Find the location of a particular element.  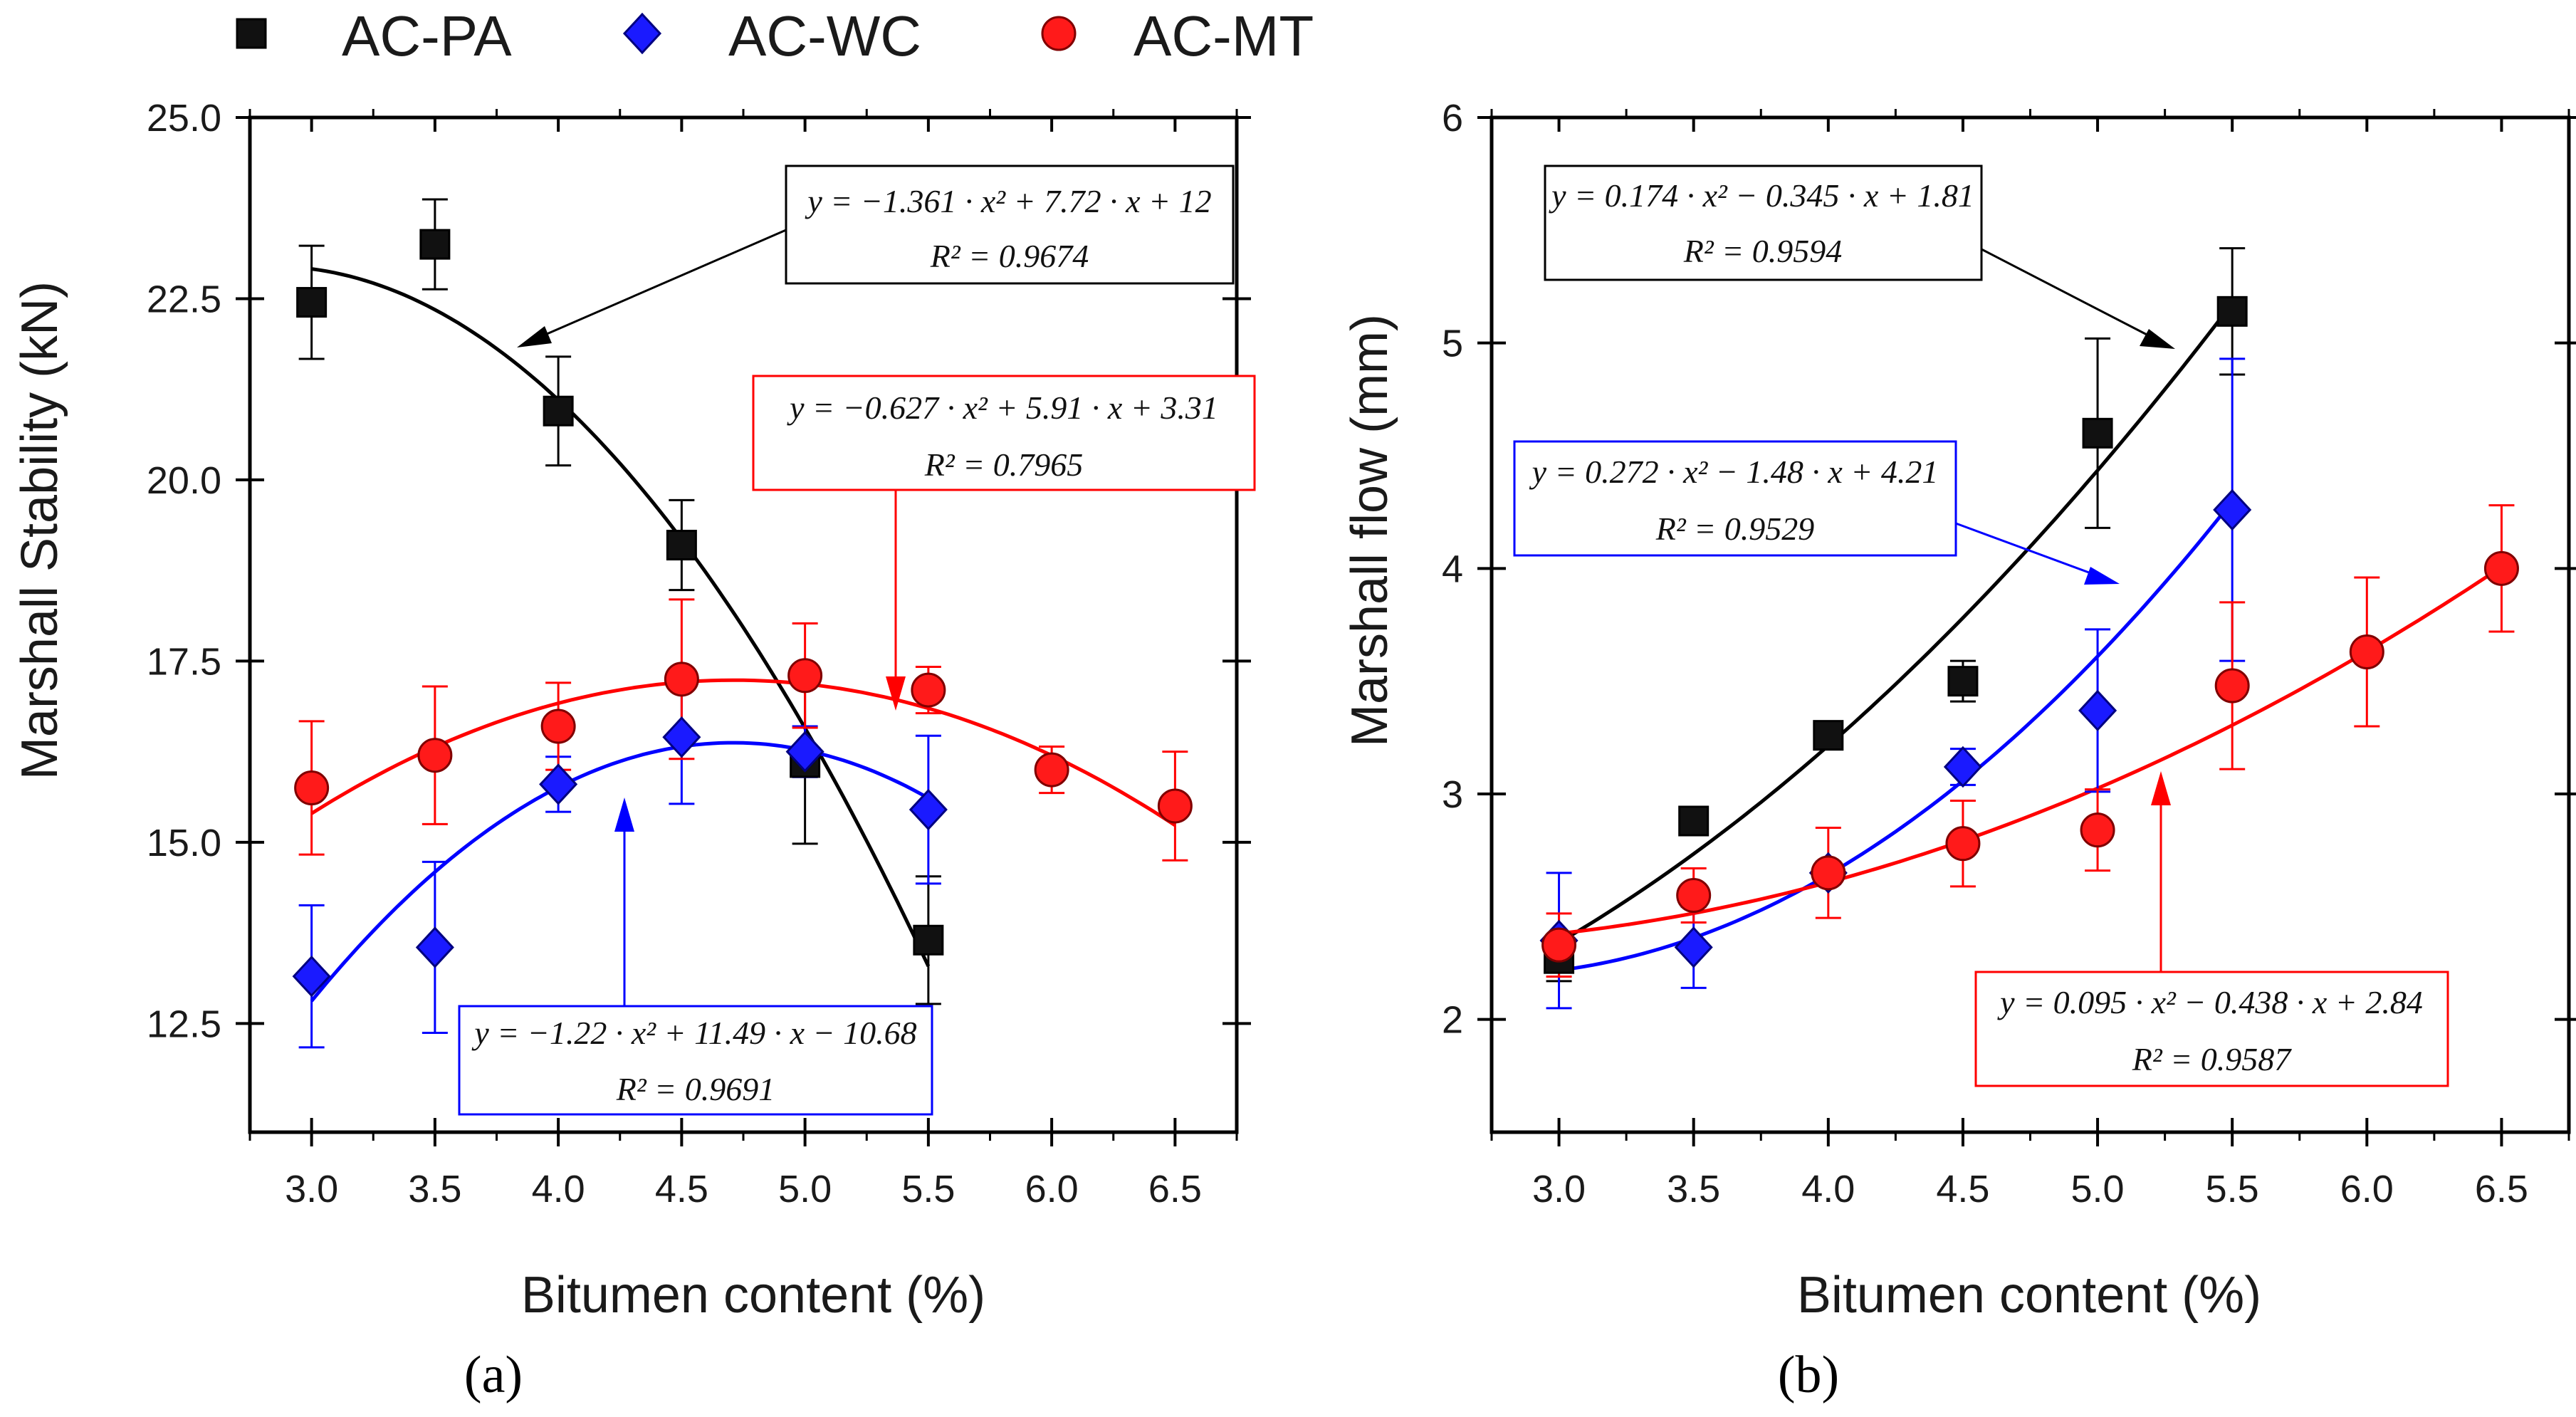

r-squared-text: R² = 0.9674 is located at coordinates (1009, 256).